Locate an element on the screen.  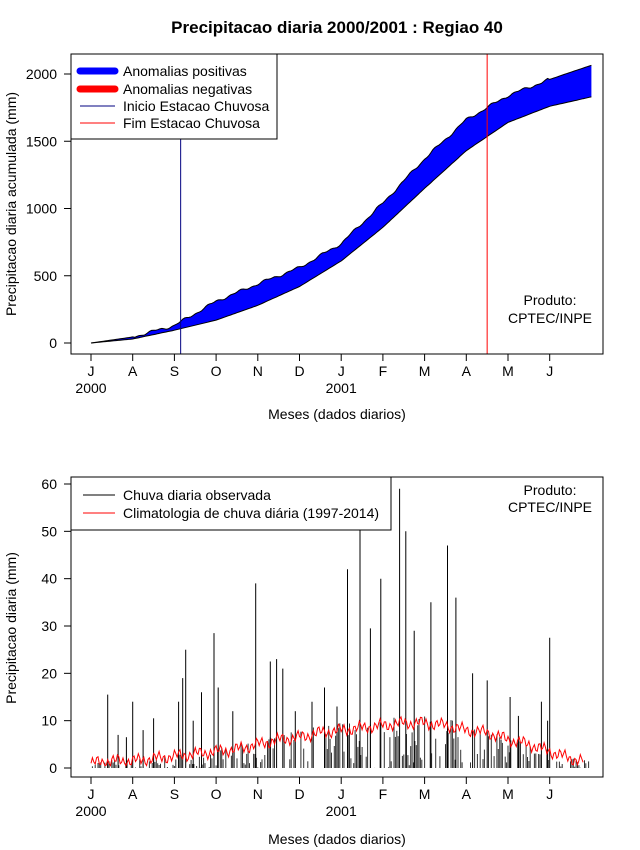
top-y-tick-label: 0 is located at coordinates (53, 343).